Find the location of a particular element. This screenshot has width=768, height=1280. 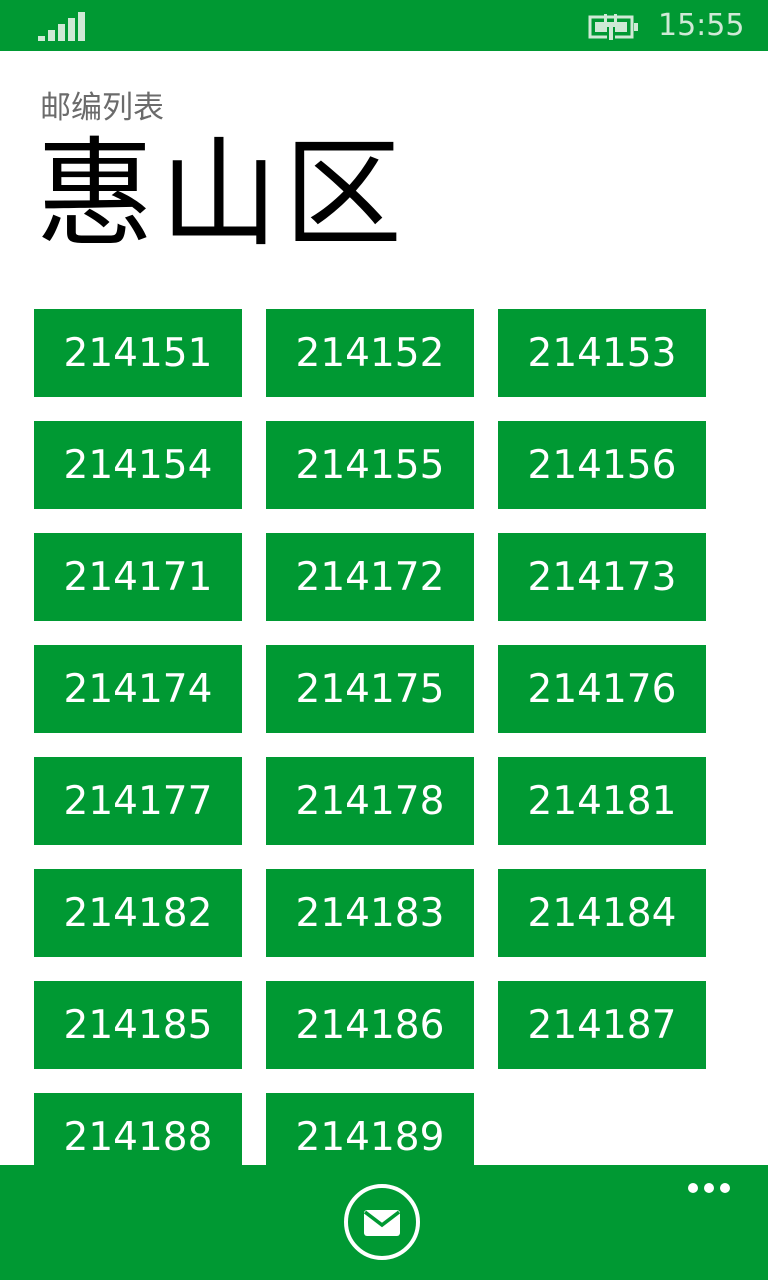

postal-code-tile: 214186 is located at coordinates (370, 1025).